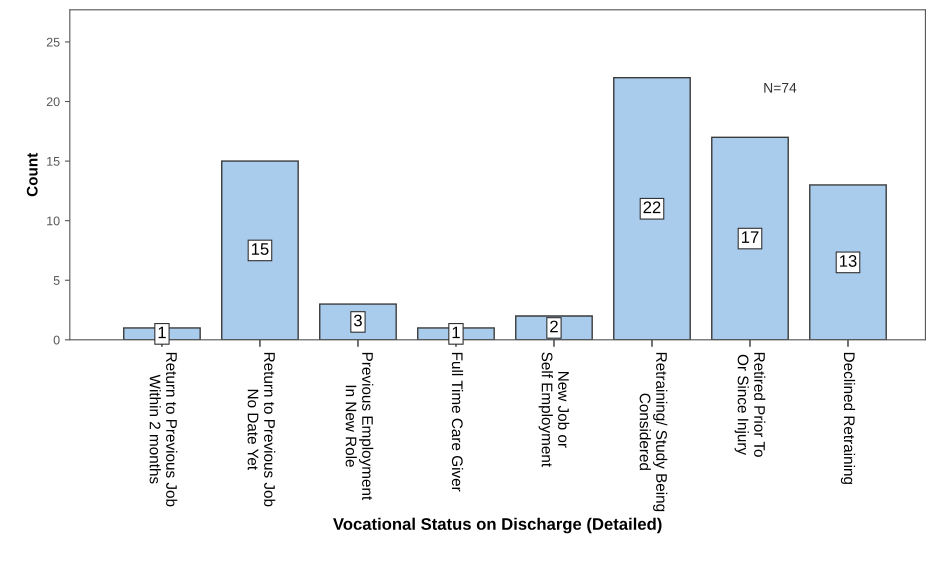 The height and width of the screenshot is (575, 931). I want to click on x-tick-label: Retraining/ Study Being Considered, so click(654, 432).